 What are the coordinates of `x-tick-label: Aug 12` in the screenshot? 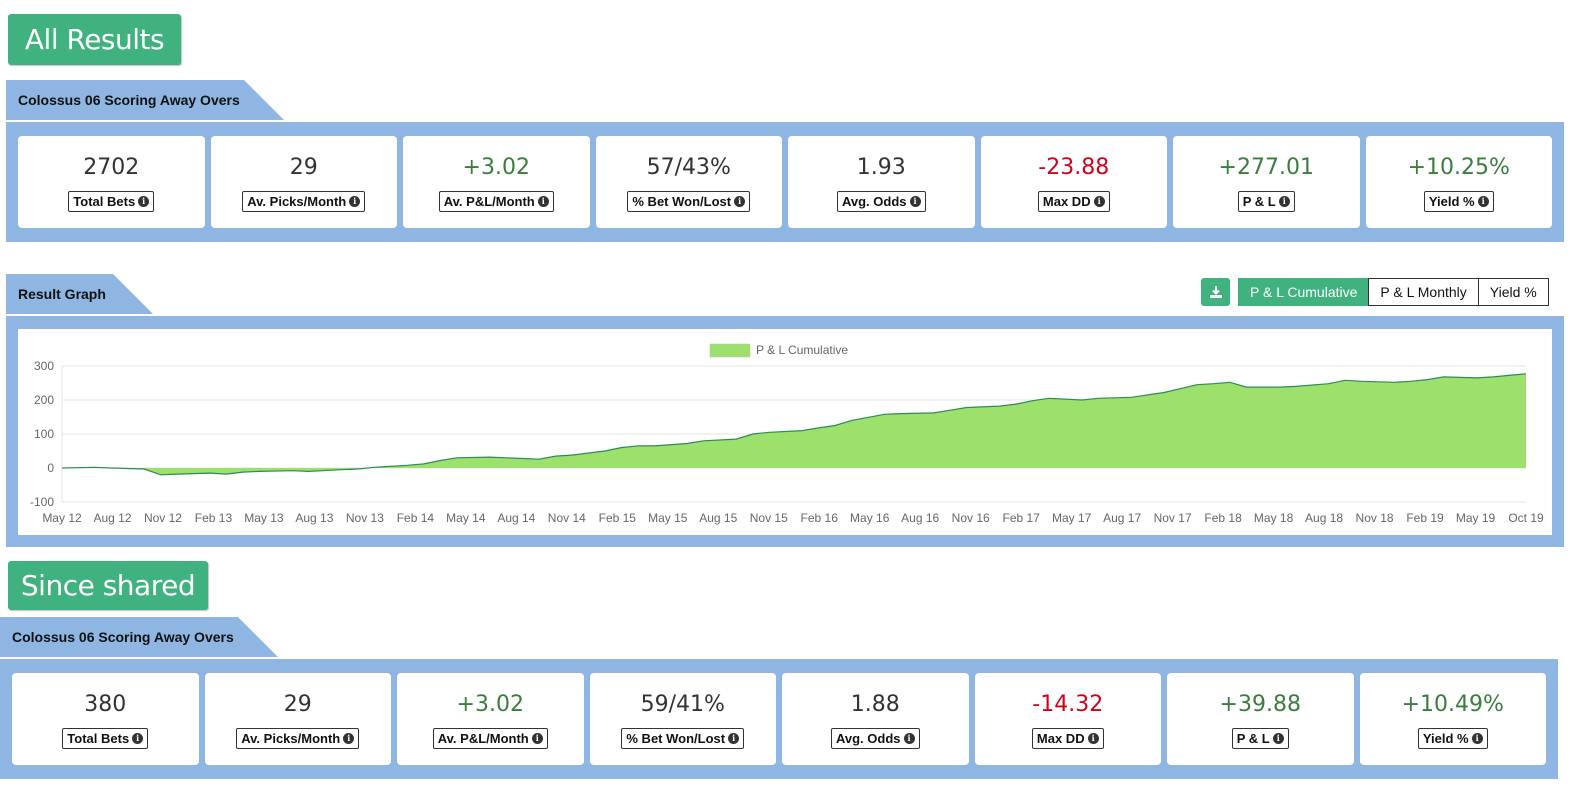 It's located at (112, 518).